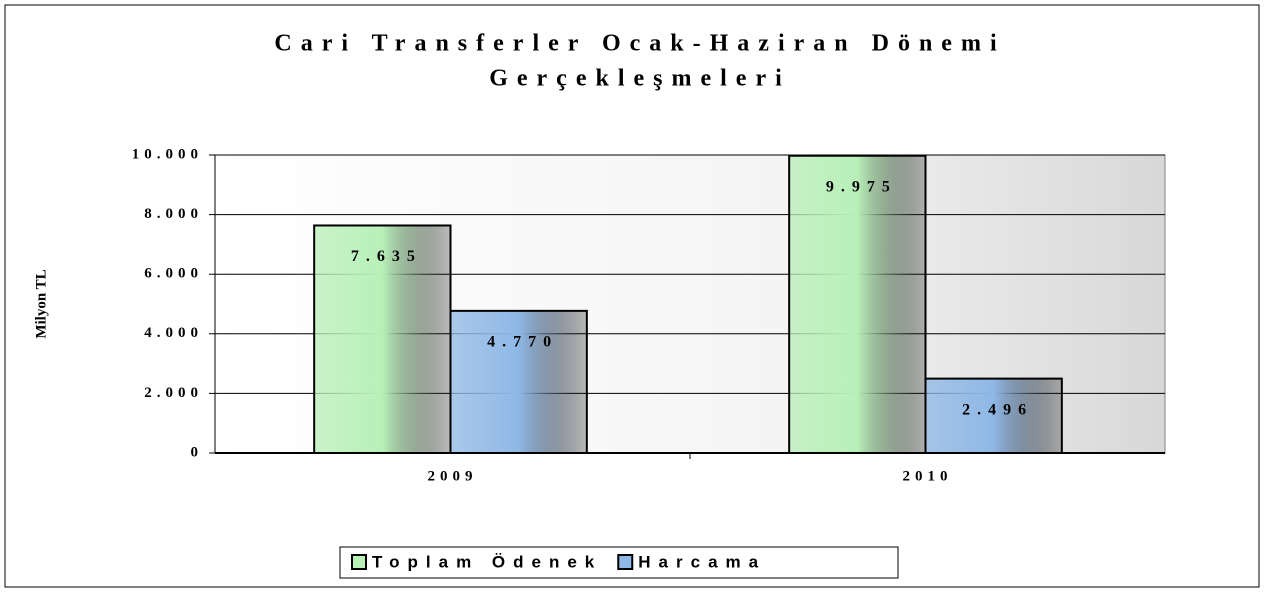 This screenshot has height=593, width=1265. I want to click on legend-label: Harcama, so click(702, 561).